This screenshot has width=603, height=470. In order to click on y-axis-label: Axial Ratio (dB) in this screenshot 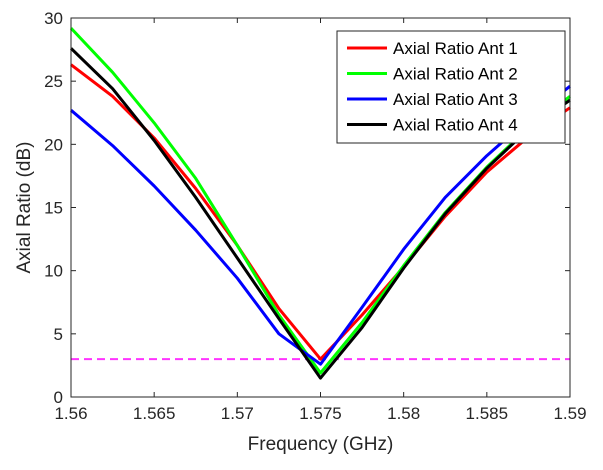, I will do `click(24, 208)`.